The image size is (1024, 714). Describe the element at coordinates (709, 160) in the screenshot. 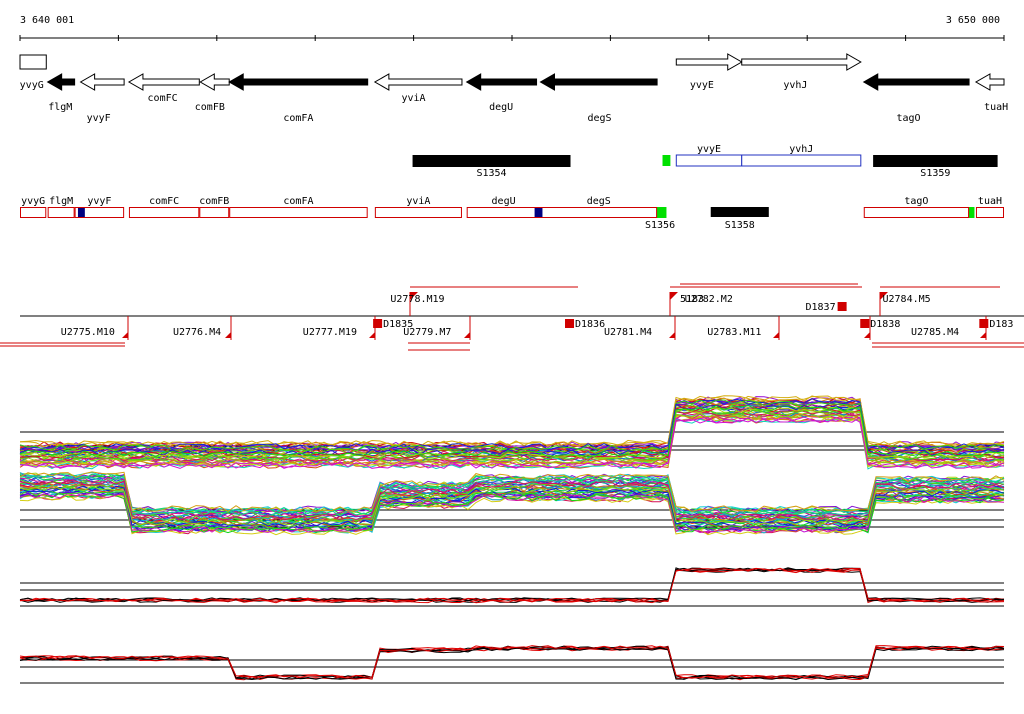

I see `transcript-unit` at that location.